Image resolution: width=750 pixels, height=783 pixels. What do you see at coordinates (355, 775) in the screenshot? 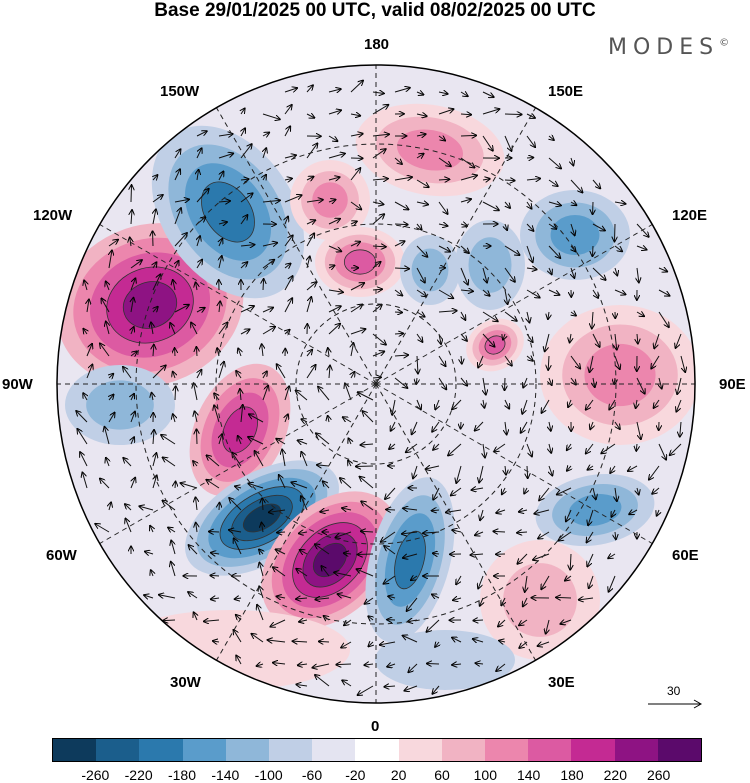
I see `colorbar-tick-label: -20` at bounding box center [355, 775].